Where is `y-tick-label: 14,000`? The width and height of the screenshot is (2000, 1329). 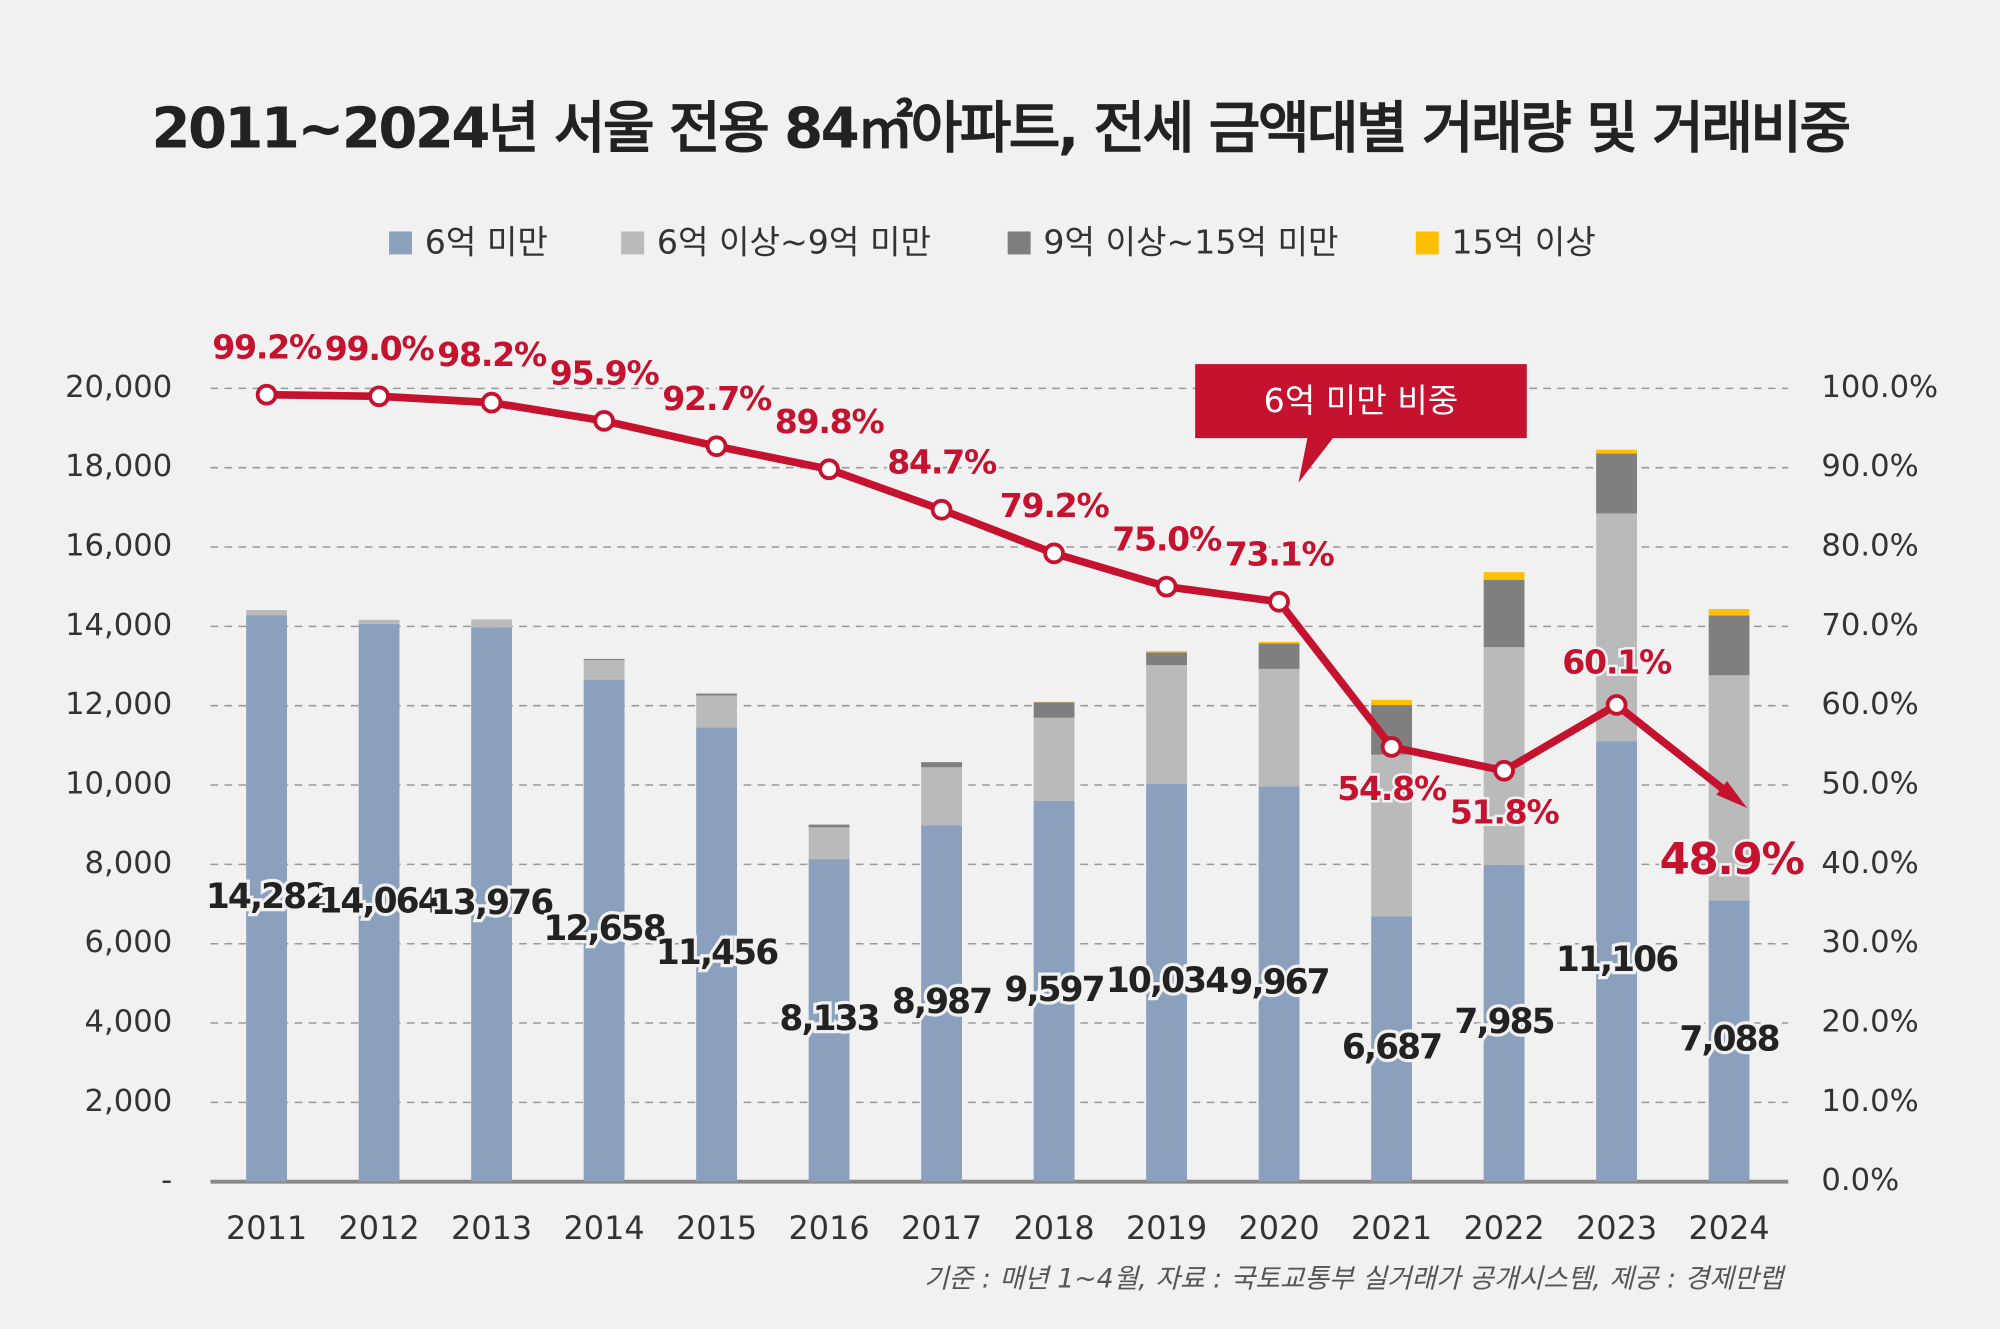
y-tick-label: 14,000 is located at coordinates (118, 625).